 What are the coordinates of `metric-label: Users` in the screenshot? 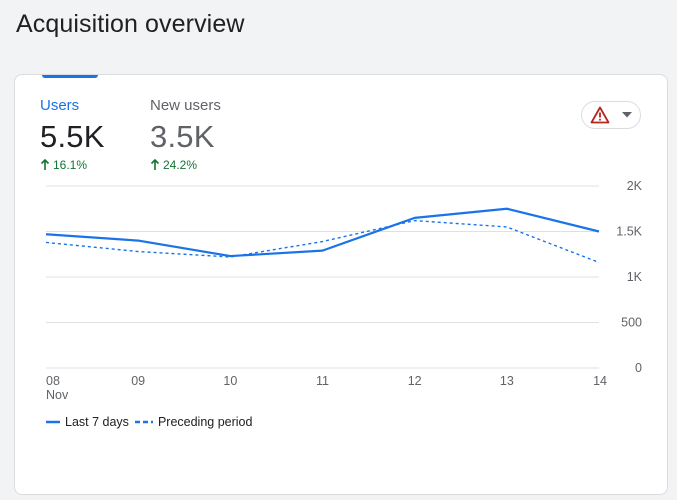 It's located at (60, 105).